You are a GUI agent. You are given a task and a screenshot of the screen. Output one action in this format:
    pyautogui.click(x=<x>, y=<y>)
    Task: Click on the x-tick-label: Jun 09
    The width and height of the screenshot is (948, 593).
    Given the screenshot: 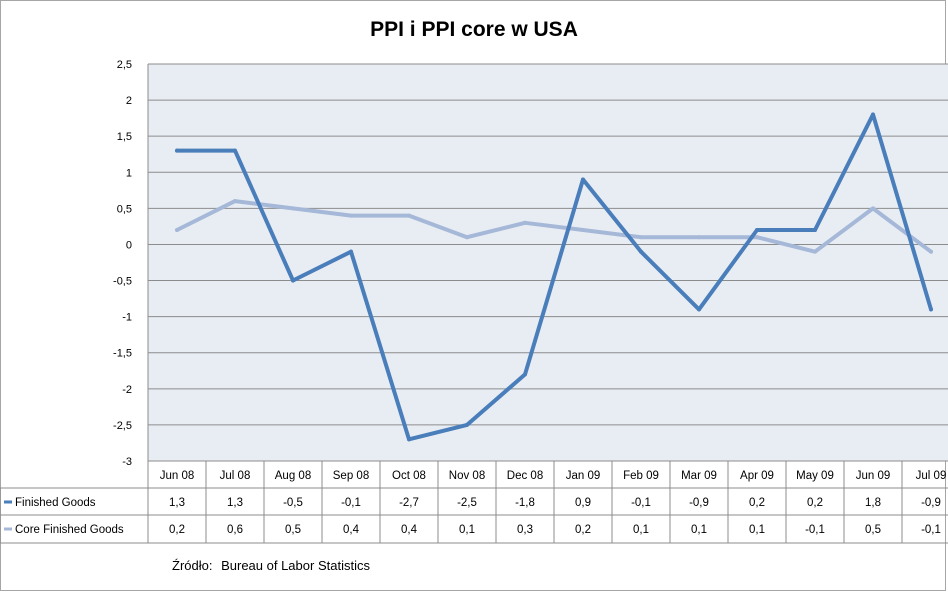 What is the action you would take?
    pyautogui.click(x=873, y=476)
    